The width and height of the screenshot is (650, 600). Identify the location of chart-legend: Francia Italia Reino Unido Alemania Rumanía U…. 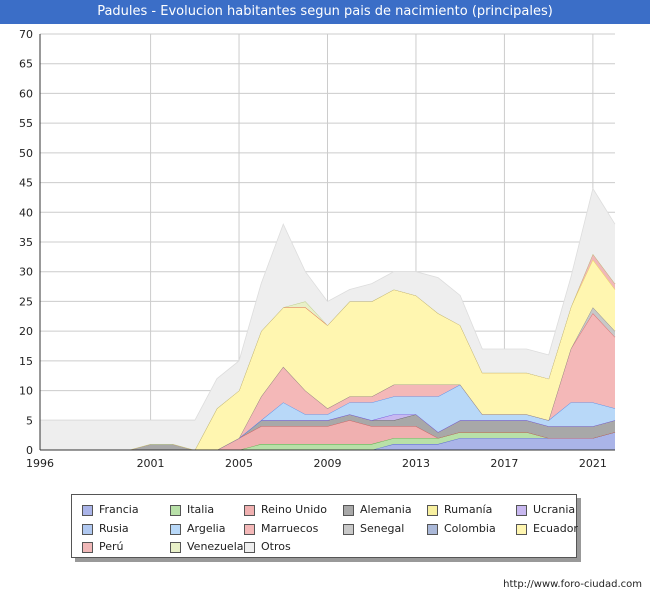
(324, 526).